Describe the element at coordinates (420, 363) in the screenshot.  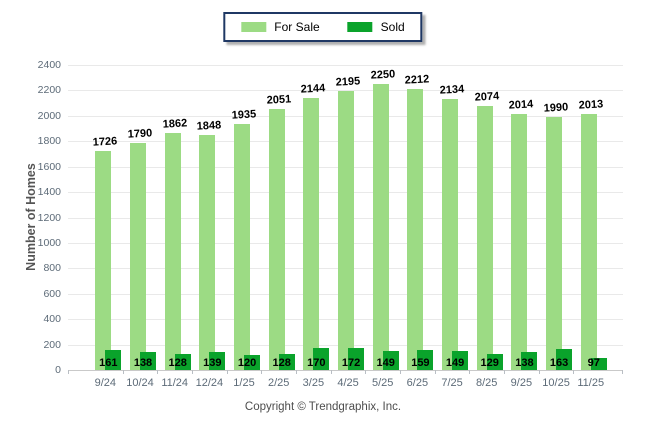
I see `sold-value-label: 159` at that location.